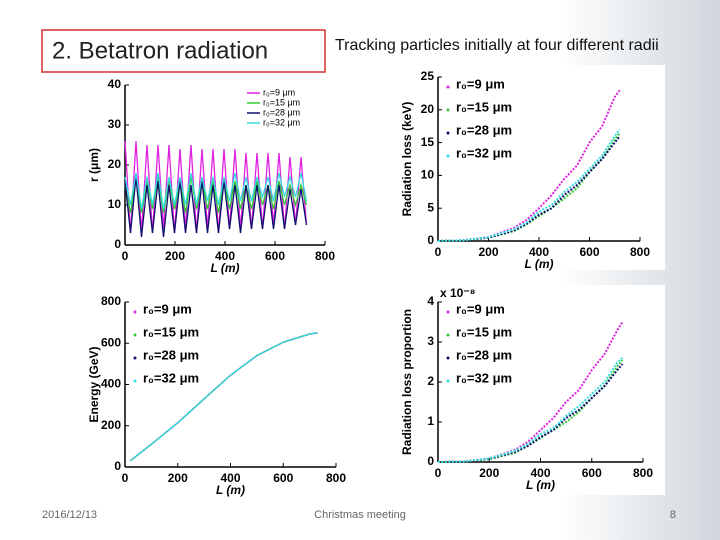  Describe the element at coordinates (430, 381) in the screenshot. I see `y-tick-label: 2` at that location.